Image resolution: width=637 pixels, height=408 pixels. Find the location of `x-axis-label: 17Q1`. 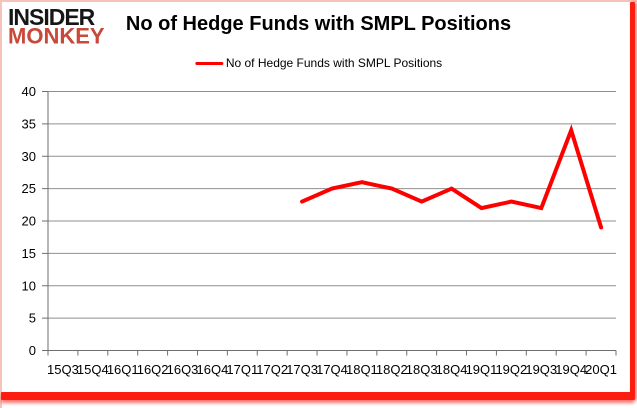

x-axis-label: 17Q1 is located at coordinates (242, 369).